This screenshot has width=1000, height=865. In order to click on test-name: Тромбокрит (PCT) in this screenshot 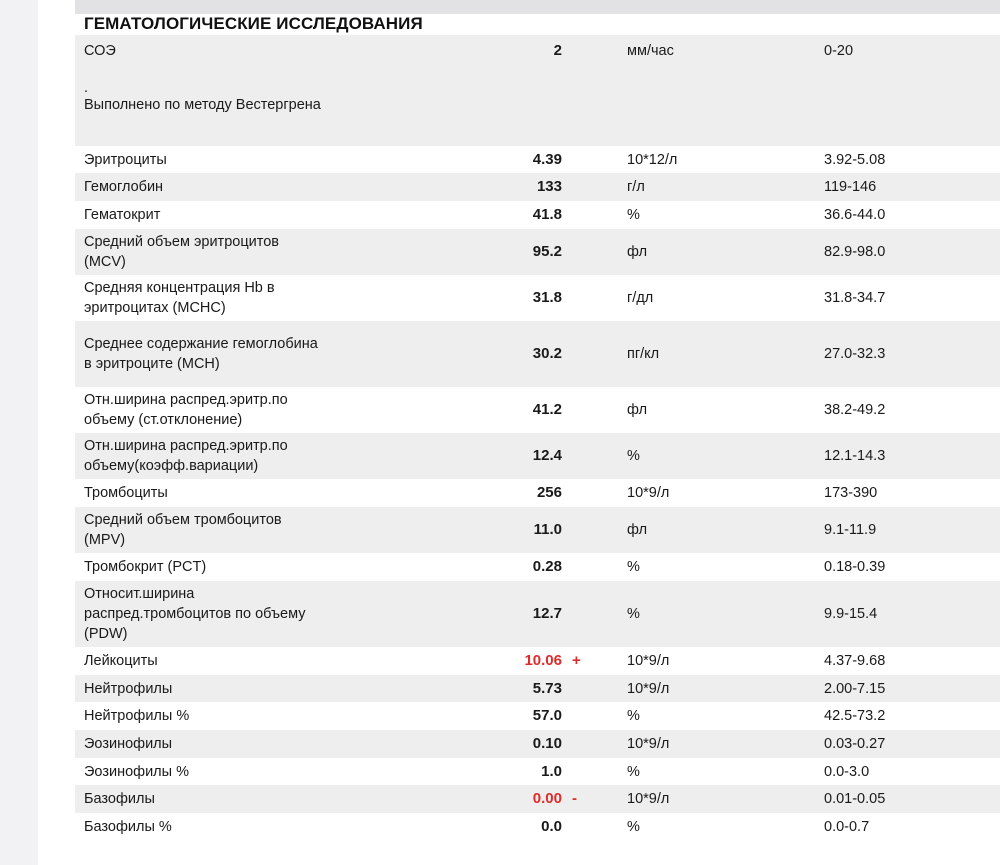, I will do `click(204, 567)`.